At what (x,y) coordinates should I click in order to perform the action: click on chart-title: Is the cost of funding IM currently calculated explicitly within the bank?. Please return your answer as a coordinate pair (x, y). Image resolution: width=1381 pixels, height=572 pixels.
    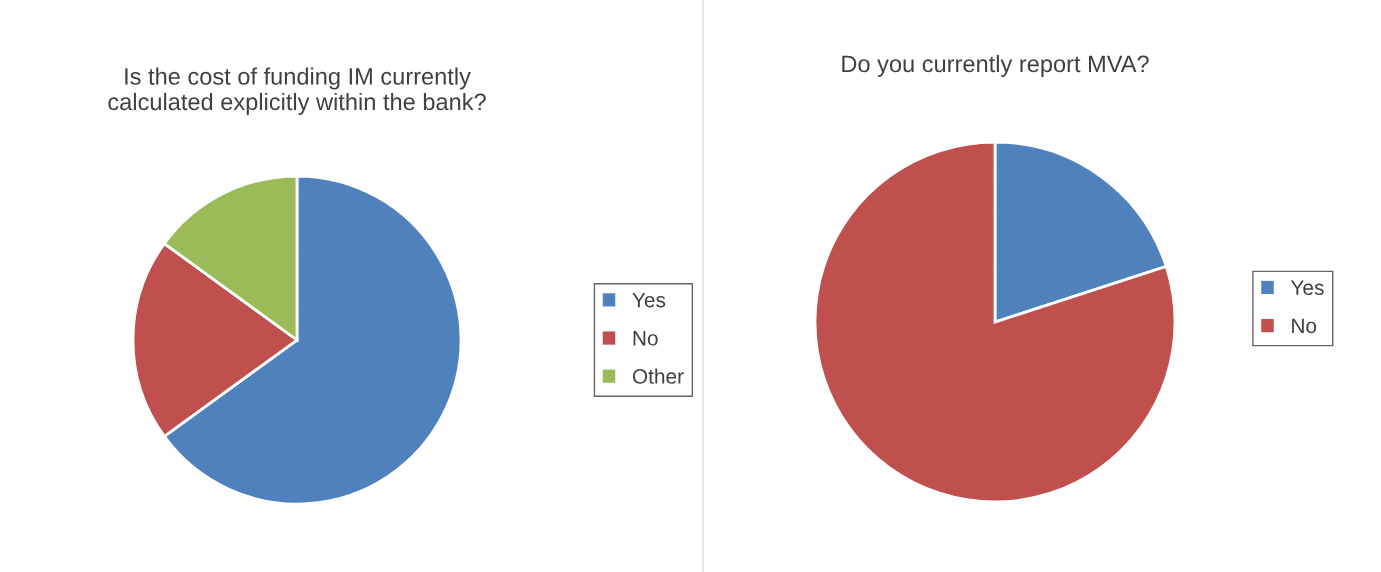
    Looking at the image, I should click on (297, 91).